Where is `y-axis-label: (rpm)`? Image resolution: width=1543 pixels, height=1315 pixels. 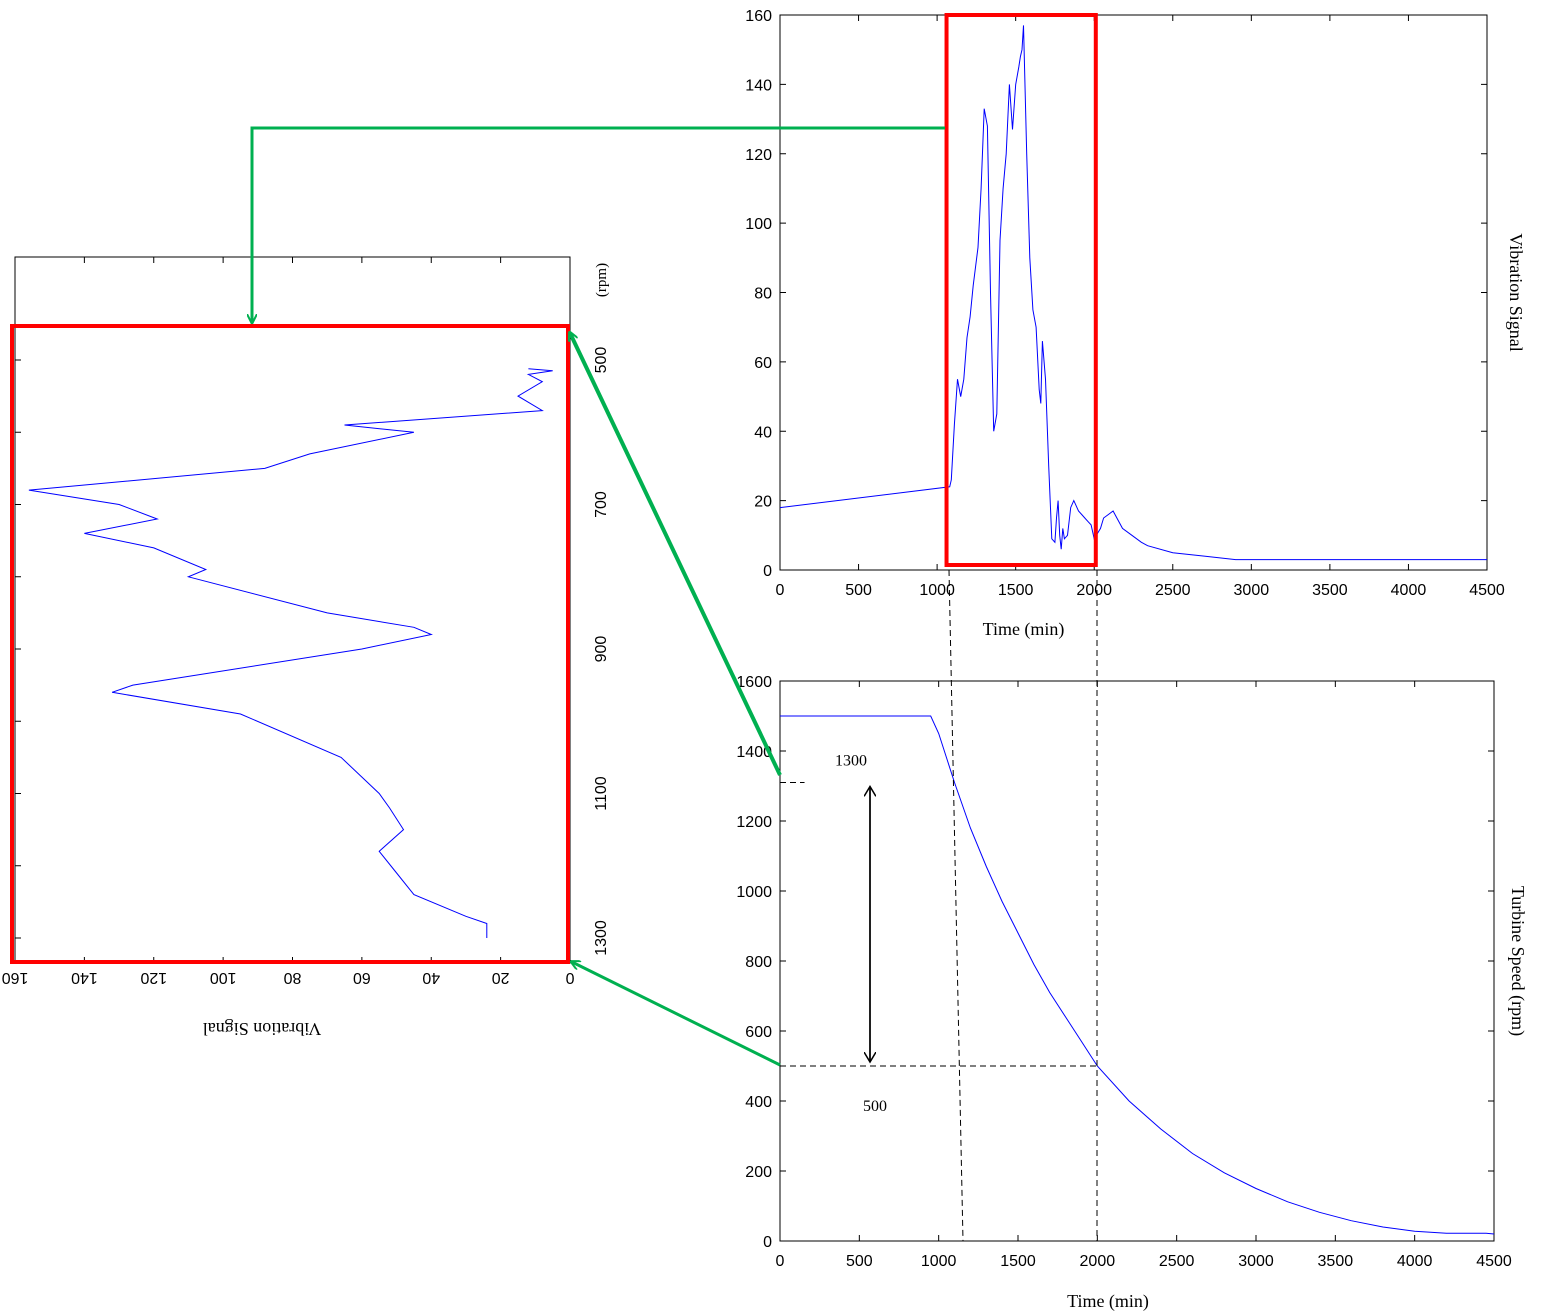 y-axis-label: (rpm) is located at coordinates (602, 280).